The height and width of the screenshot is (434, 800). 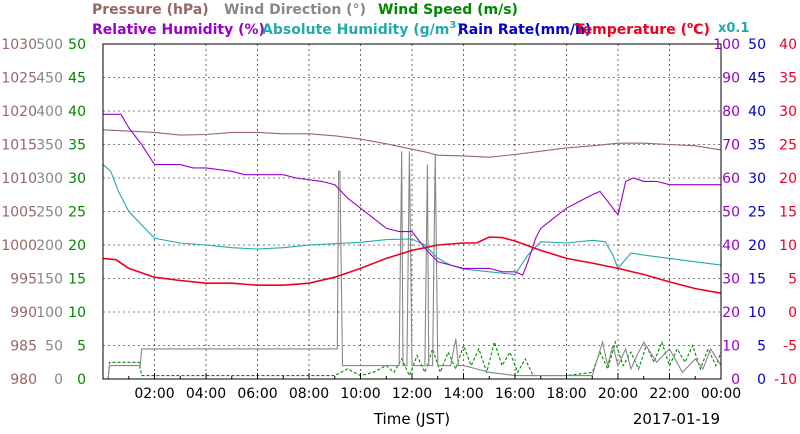 What do you see at coordinates (81, 347) in the screenshot?
I see `y-tick-wind-speed: 5` at bounding box center [81, 347].